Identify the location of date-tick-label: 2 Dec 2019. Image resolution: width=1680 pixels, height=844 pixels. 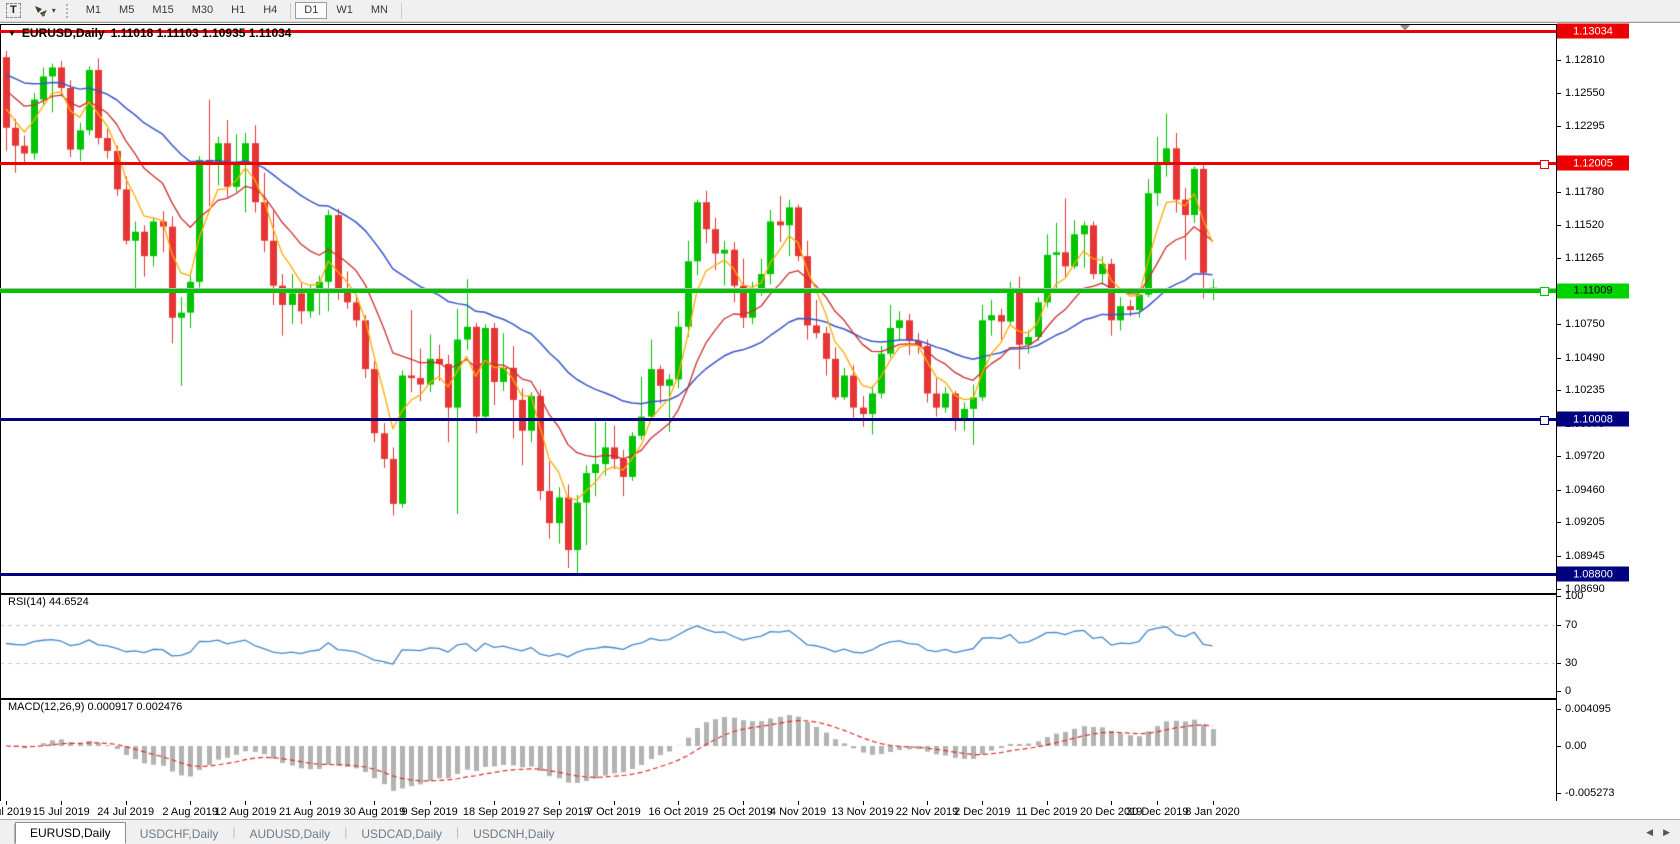
(982, 812).